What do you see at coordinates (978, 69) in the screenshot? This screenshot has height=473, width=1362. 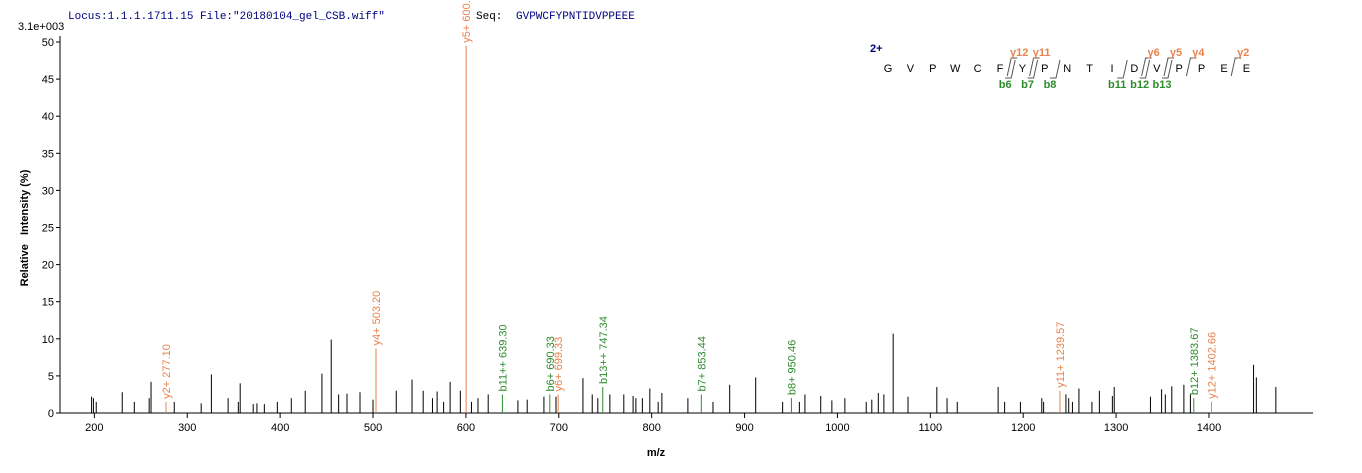 I see `residue: C` at bounding box center [978, 69].